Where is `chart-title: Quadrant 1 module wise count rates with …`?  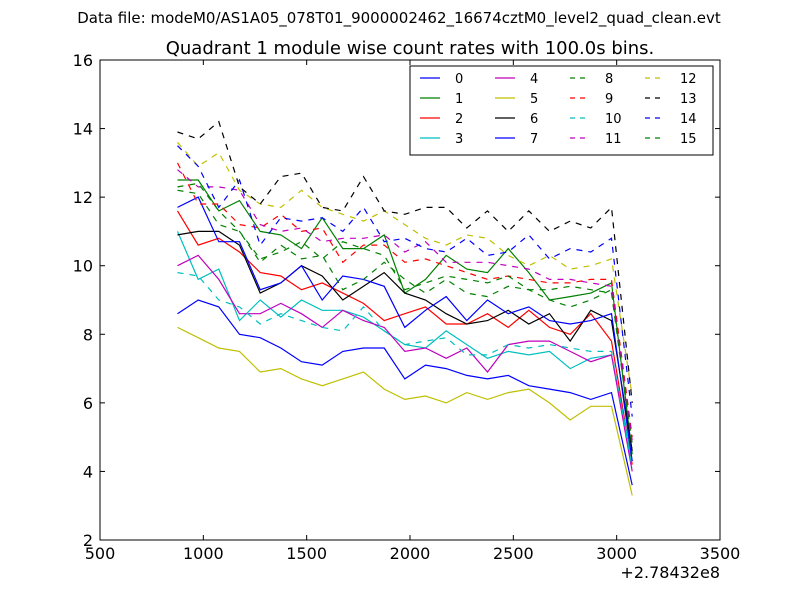 chart-title: Quadrant 1 module wise count rates with … is located at coordinates (410, 48).